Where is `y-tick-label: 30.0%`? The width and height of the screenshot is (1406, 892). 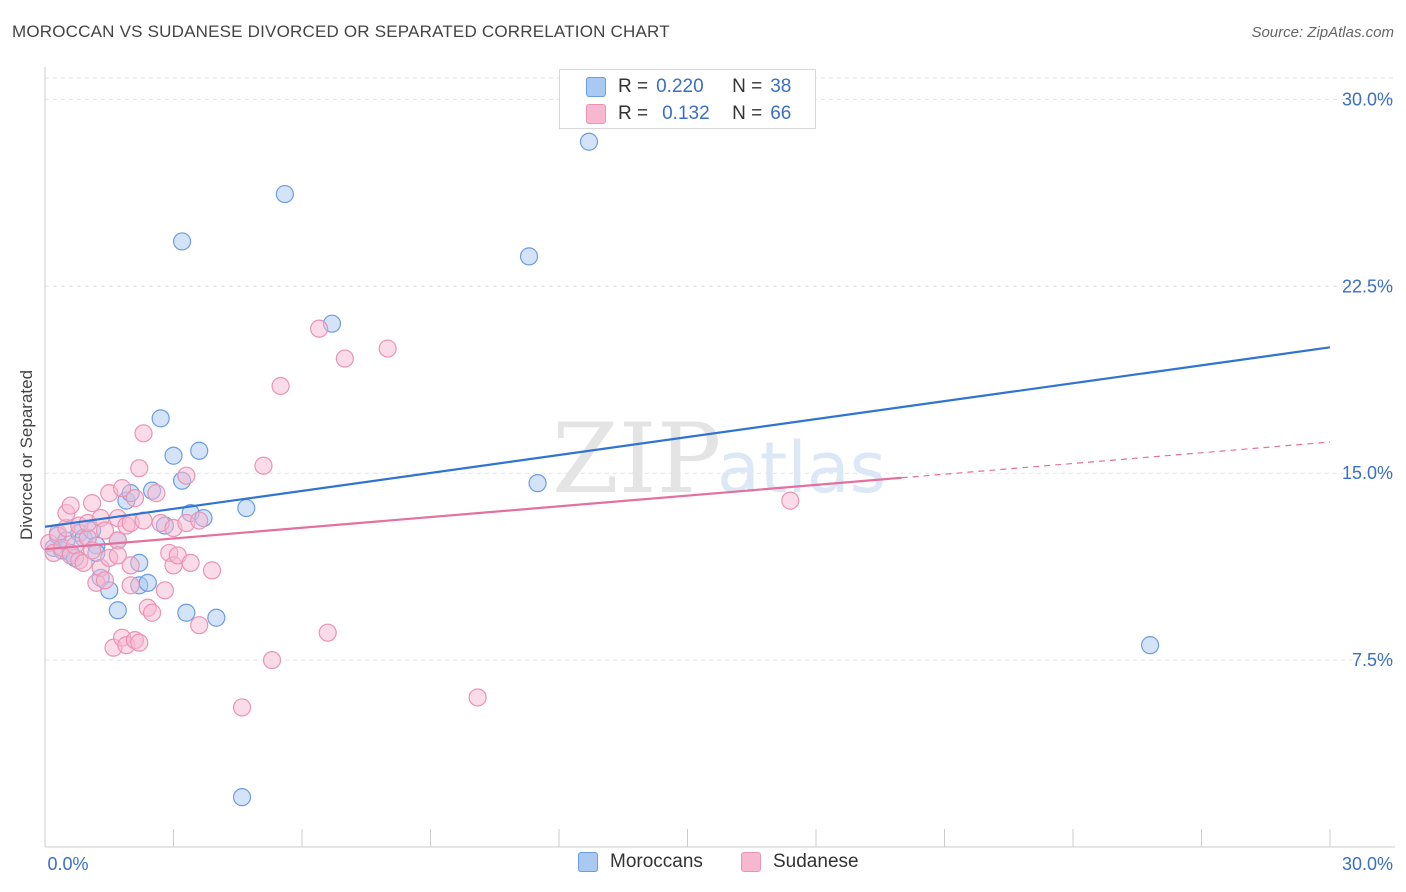
y-tick-label: 30.0% is located at coordinates (1367, 99).